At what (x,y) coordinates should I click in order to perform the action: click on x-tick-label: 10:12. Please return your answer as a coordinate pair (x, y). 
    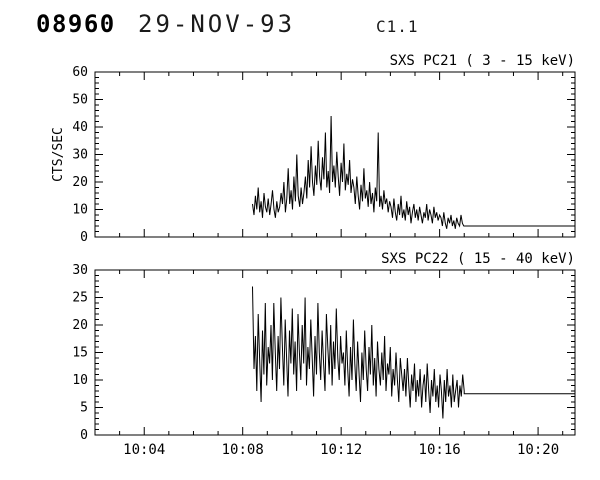
    Looking at the image, I should click on (341, 450).